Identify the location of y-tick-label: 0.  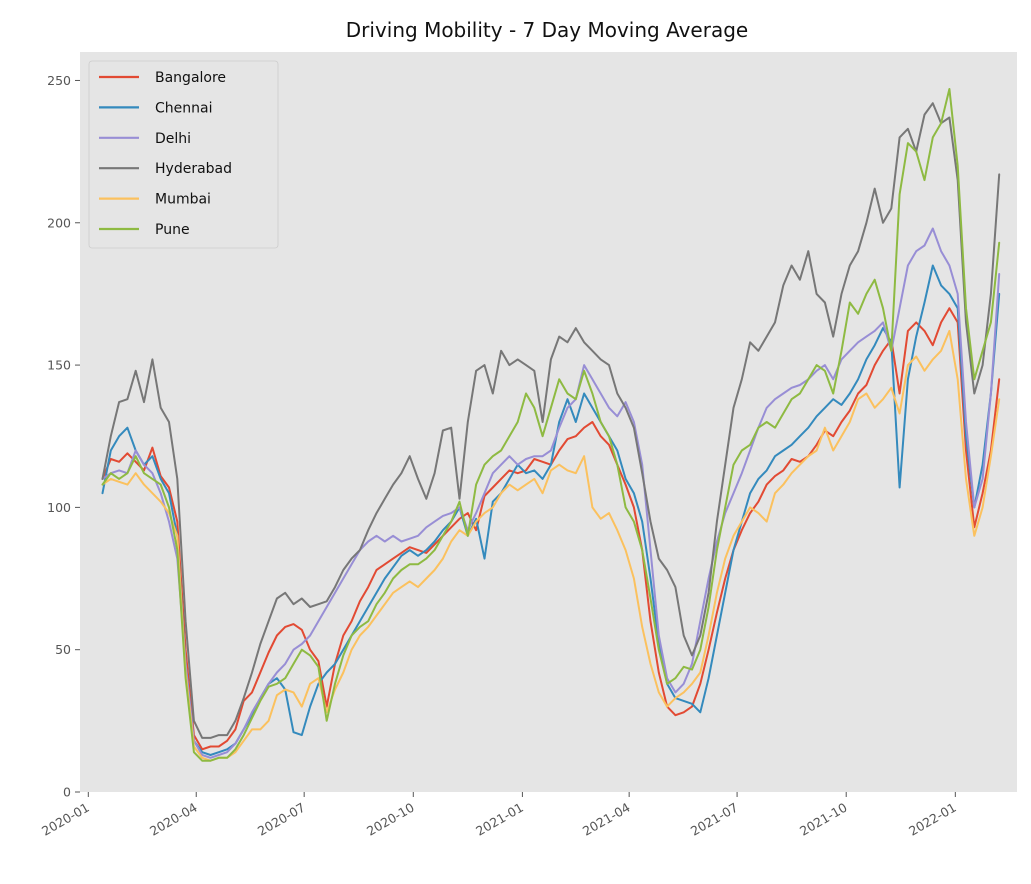
(67, 792).